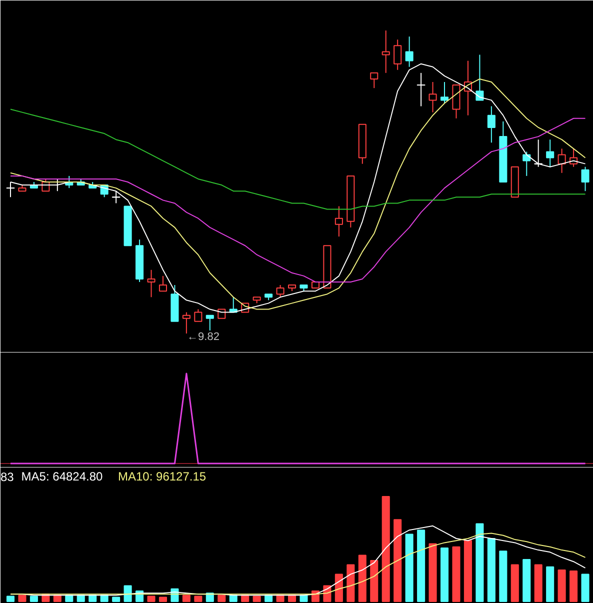 This screenshot has width=593, height=603. Describe the element at coordinates (162, 477) in the screenshot. I see `text: MA10: 96127.15` at that location.